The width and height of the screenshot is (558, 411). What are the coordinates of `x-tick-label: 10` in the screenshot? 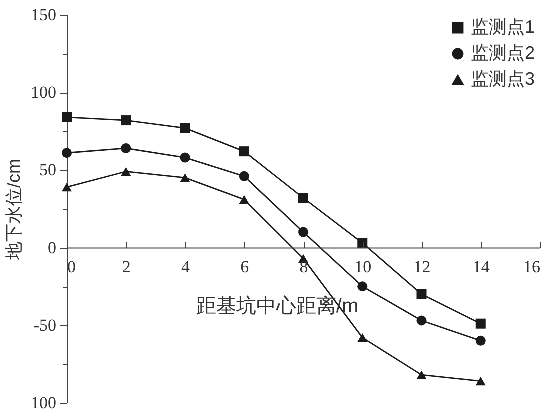 It's located at (363, 266).